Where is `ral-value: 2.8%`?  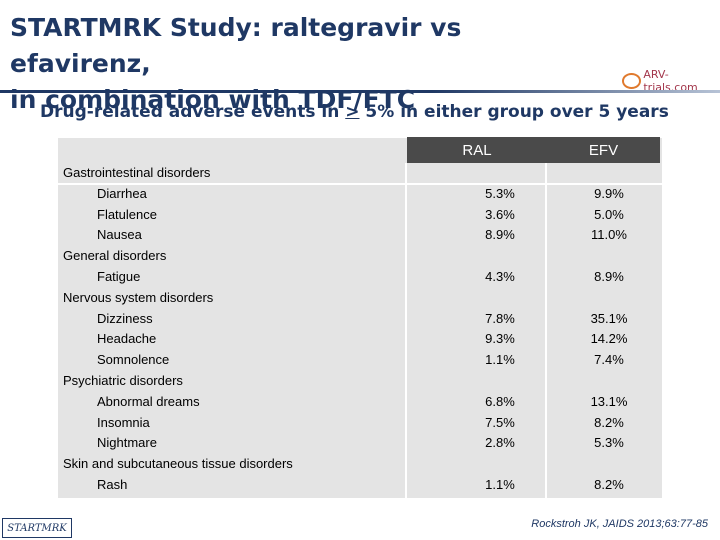
ral-value: 2.8% is located at coordinates (500, 443).